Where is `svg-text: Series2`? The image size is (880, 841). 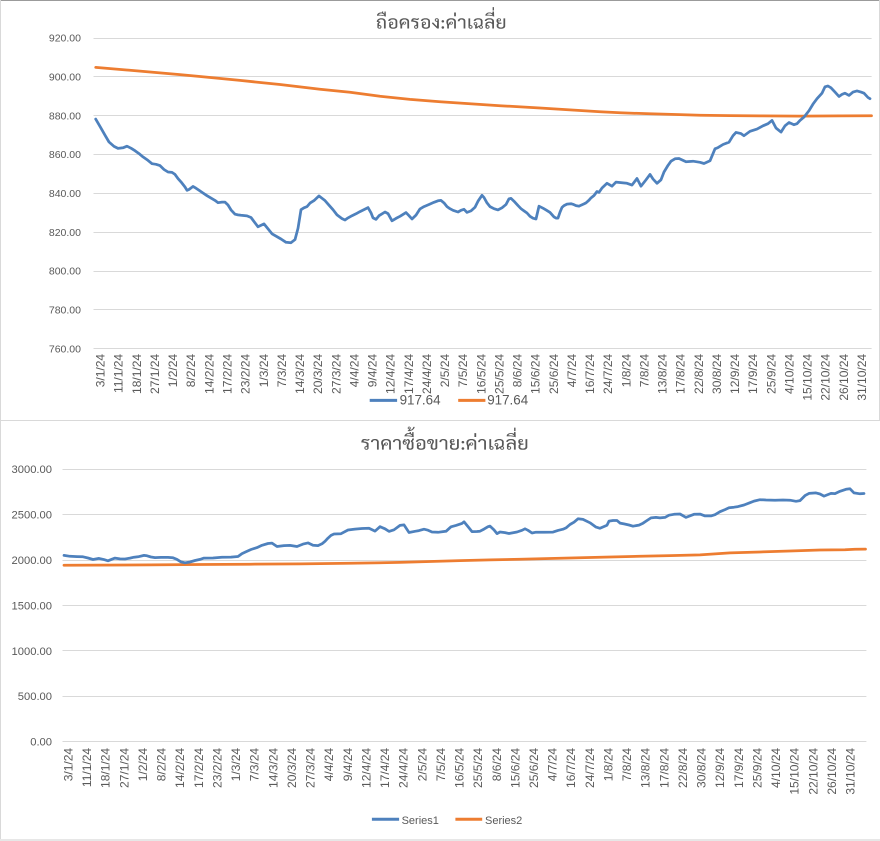 svg-text: Series2 is located at coordinates (503, 821).